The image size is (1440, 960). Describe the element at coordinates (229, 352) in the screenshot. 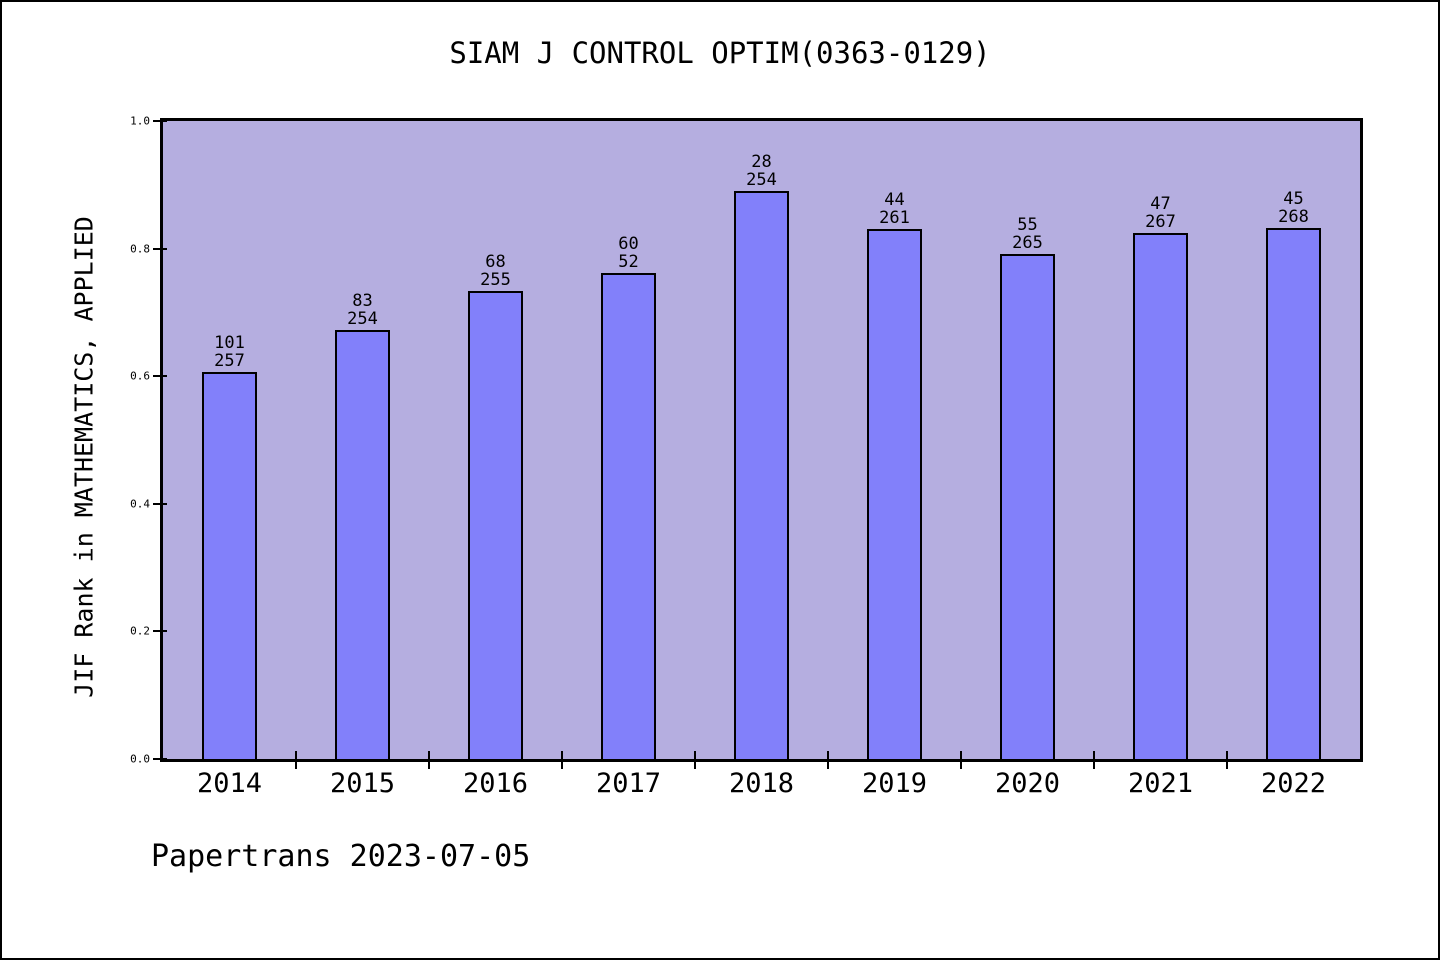

I see `bar-value-label-2014: 101 257` at that location.